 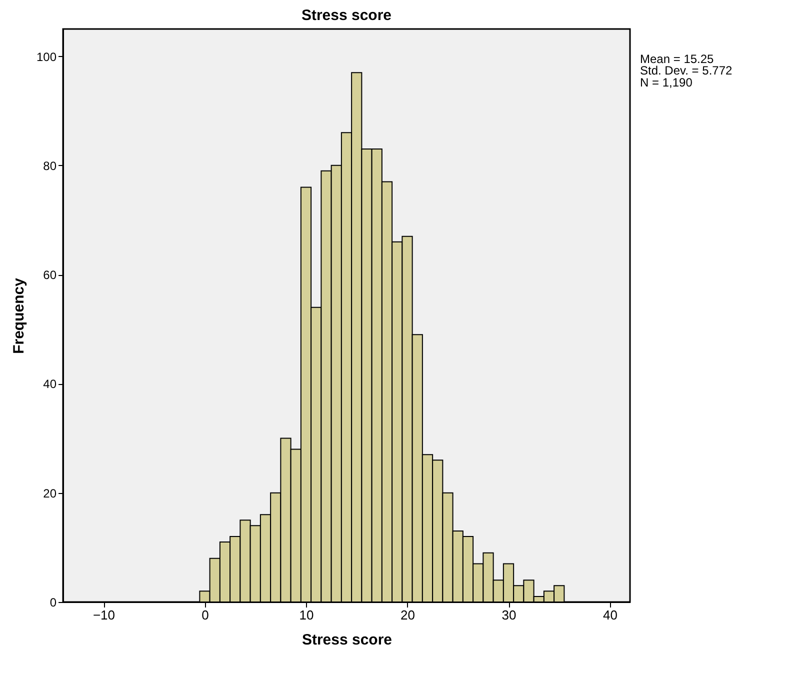 What do you see at coordinates (677, 59) in the screenshot?
I see `text: Mean = 15.25` at bounding box center [677, 59].